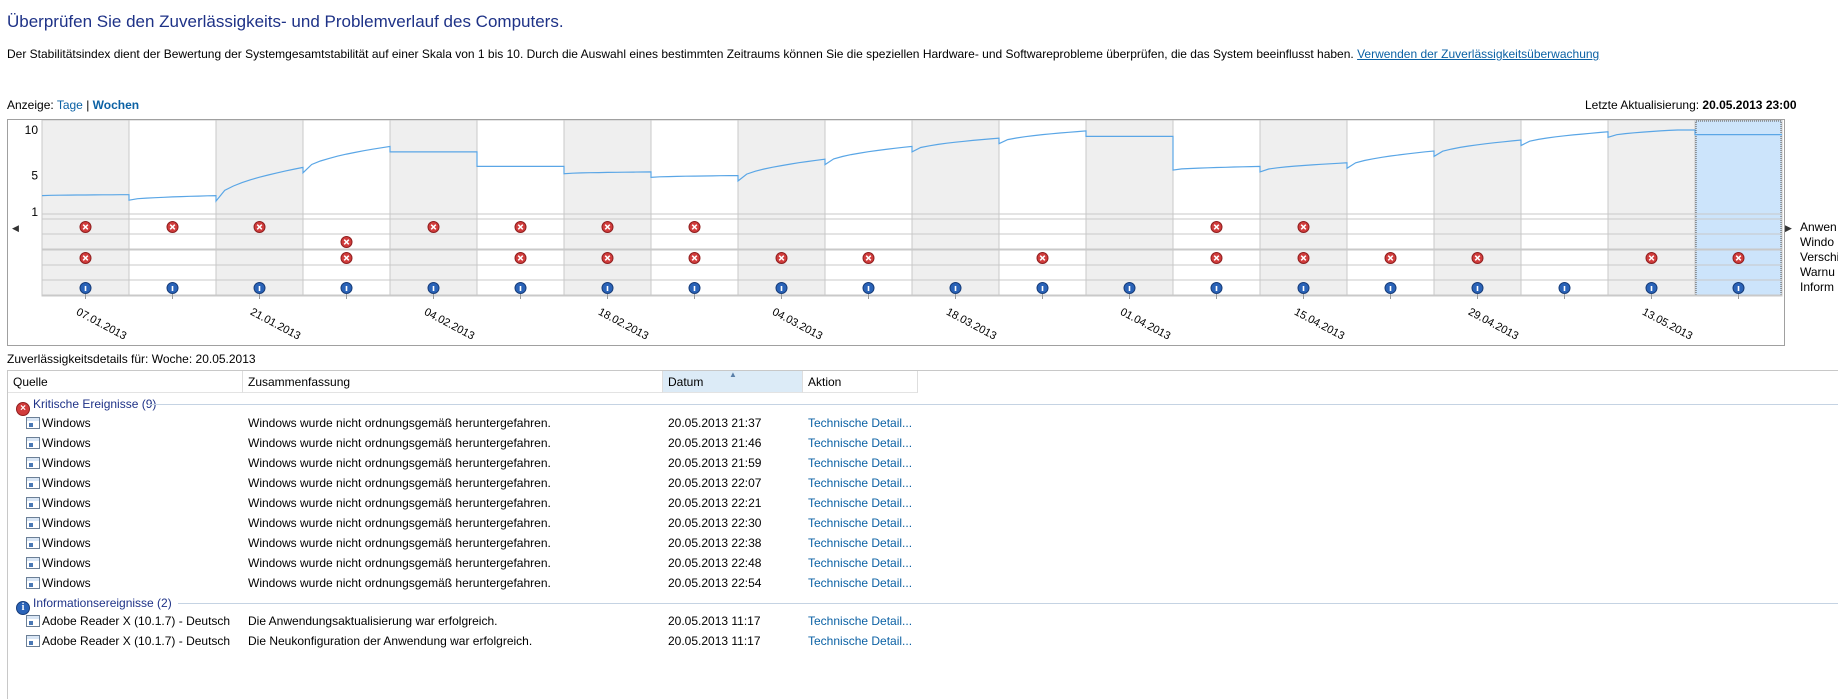 The image size is (1838, 699). I want to click on group-divider, so click(1008, 603).